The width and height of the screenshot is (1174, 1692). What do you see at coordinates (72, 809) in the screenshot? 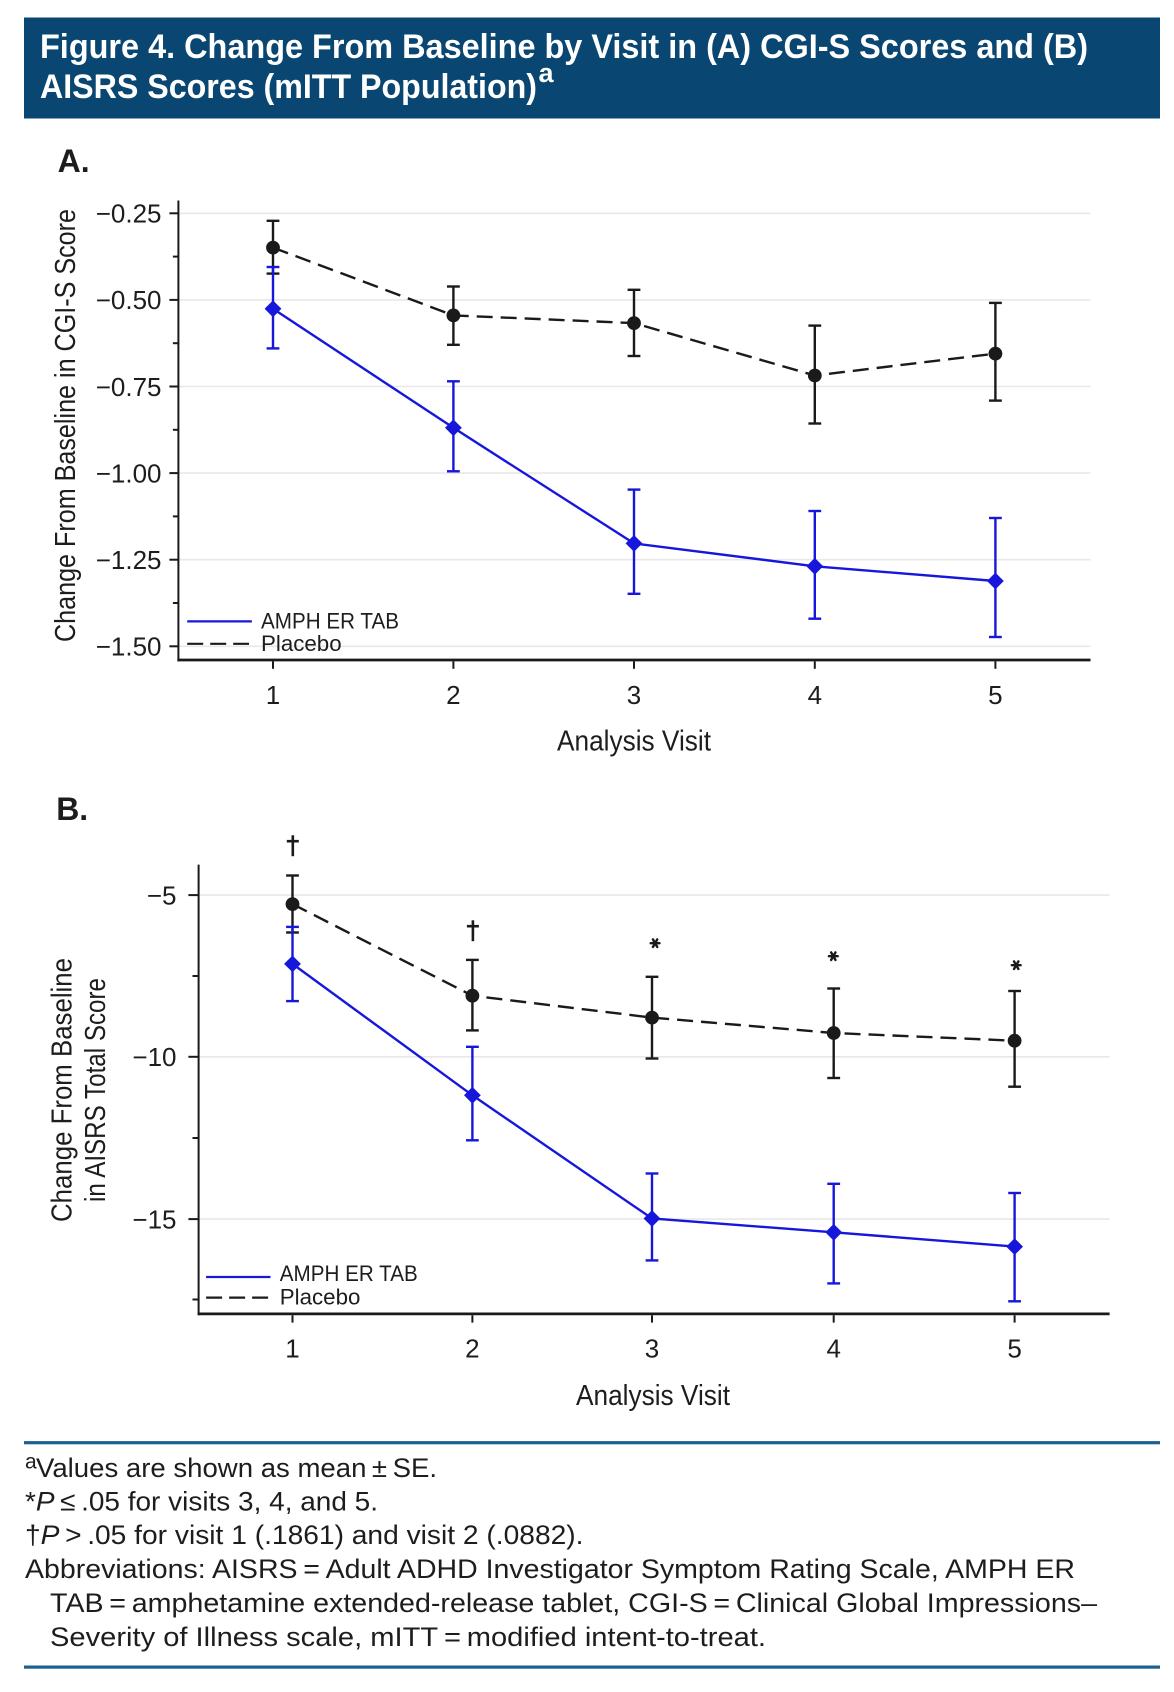
I see `svg-text: B.` at bounding box center [72, 809].